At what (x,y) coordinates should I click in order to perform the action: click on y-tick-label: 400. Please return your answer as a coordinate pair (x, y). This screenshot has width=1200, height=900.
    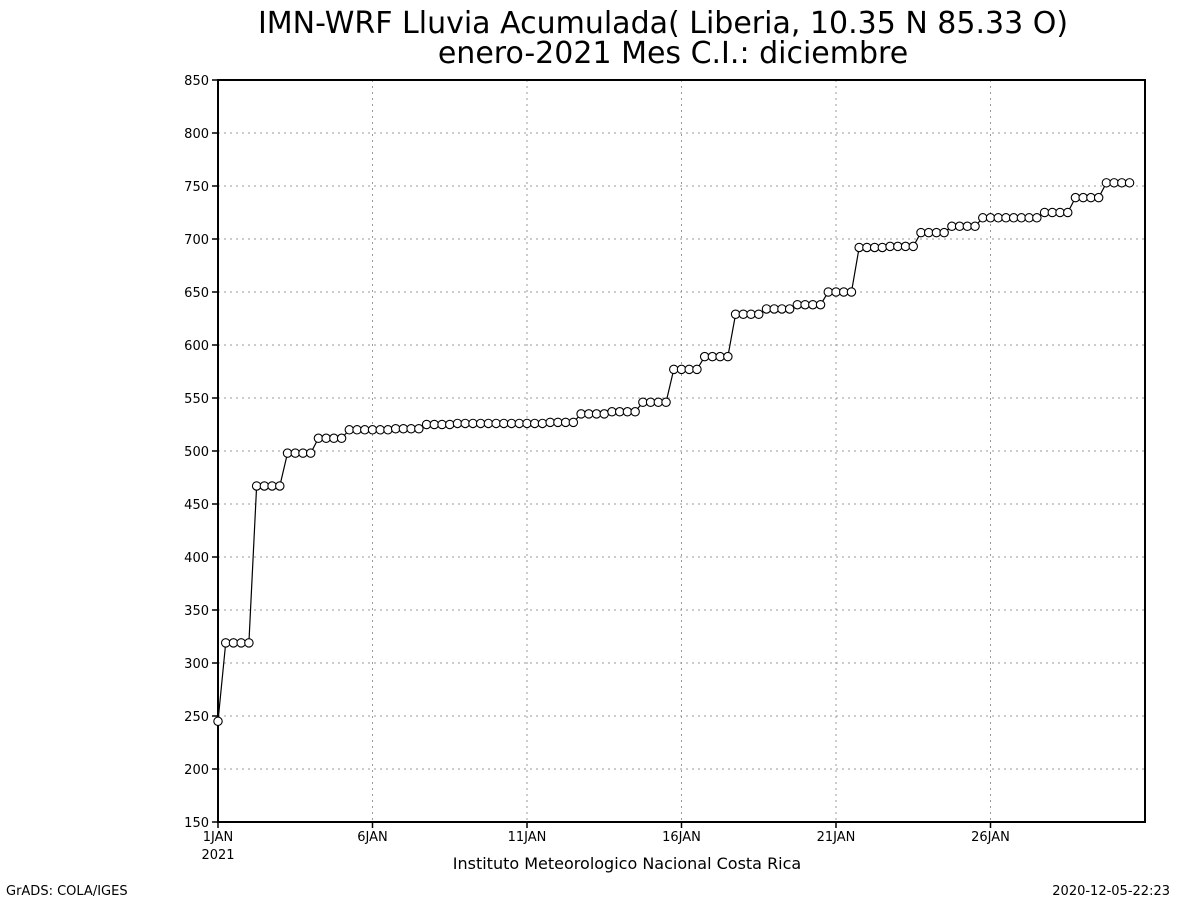
    Looking at the image, I should click on (196, 558).